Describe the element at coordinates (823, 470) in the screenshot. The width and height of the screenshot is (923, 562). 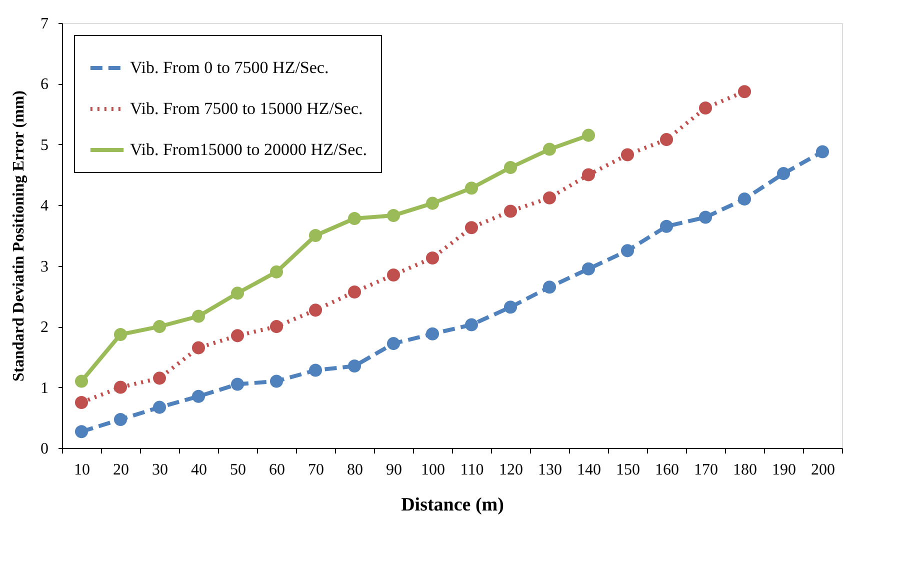
I see `x-tick-label: 200` at that location.